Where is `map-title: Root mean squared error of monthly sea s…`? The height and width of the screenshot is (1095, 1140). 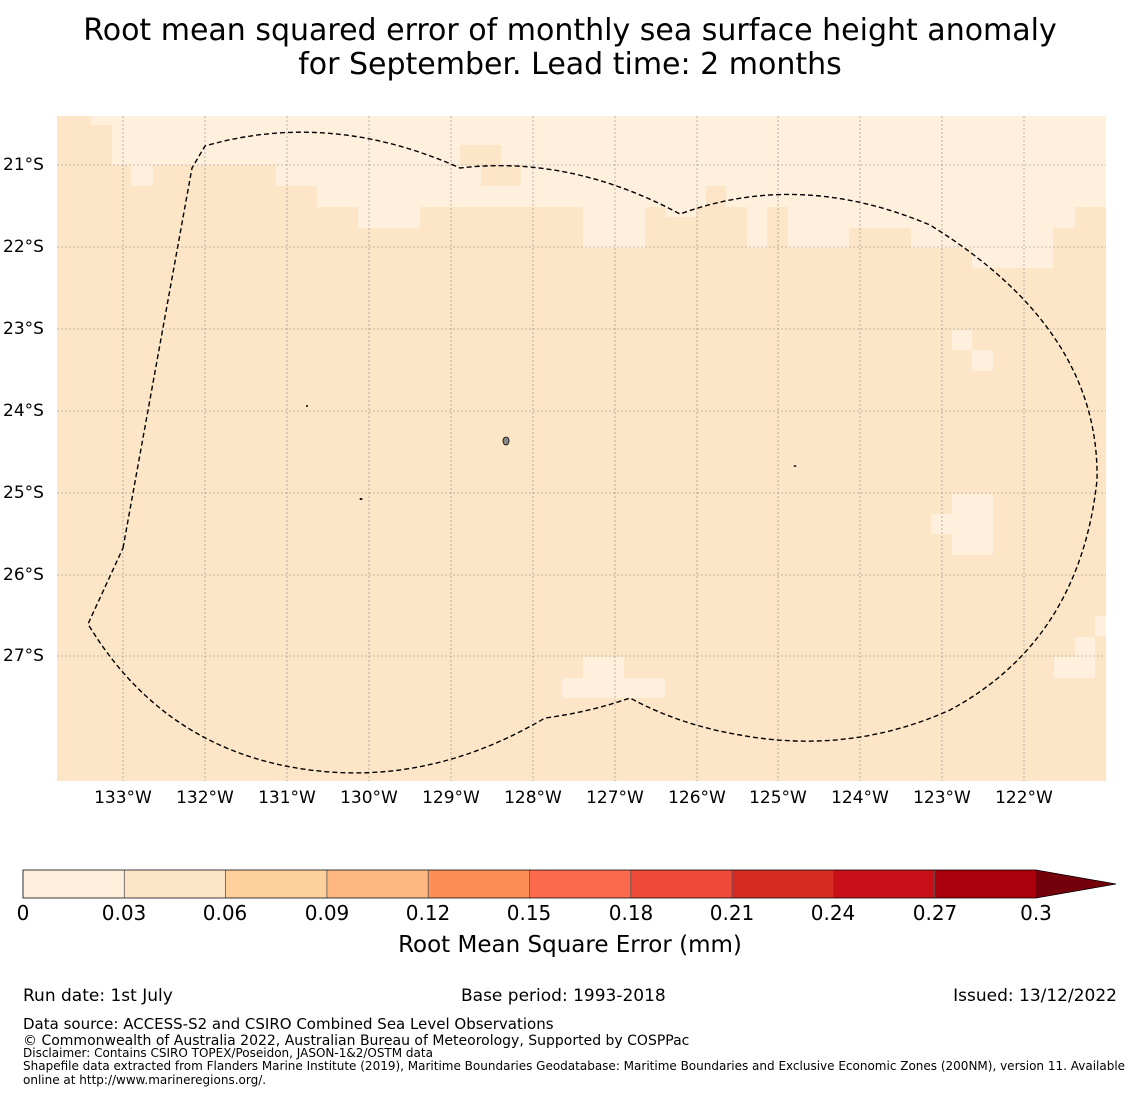
map-title: Root mean squared error of monthly sea s… is located at coordinates (570, 48).